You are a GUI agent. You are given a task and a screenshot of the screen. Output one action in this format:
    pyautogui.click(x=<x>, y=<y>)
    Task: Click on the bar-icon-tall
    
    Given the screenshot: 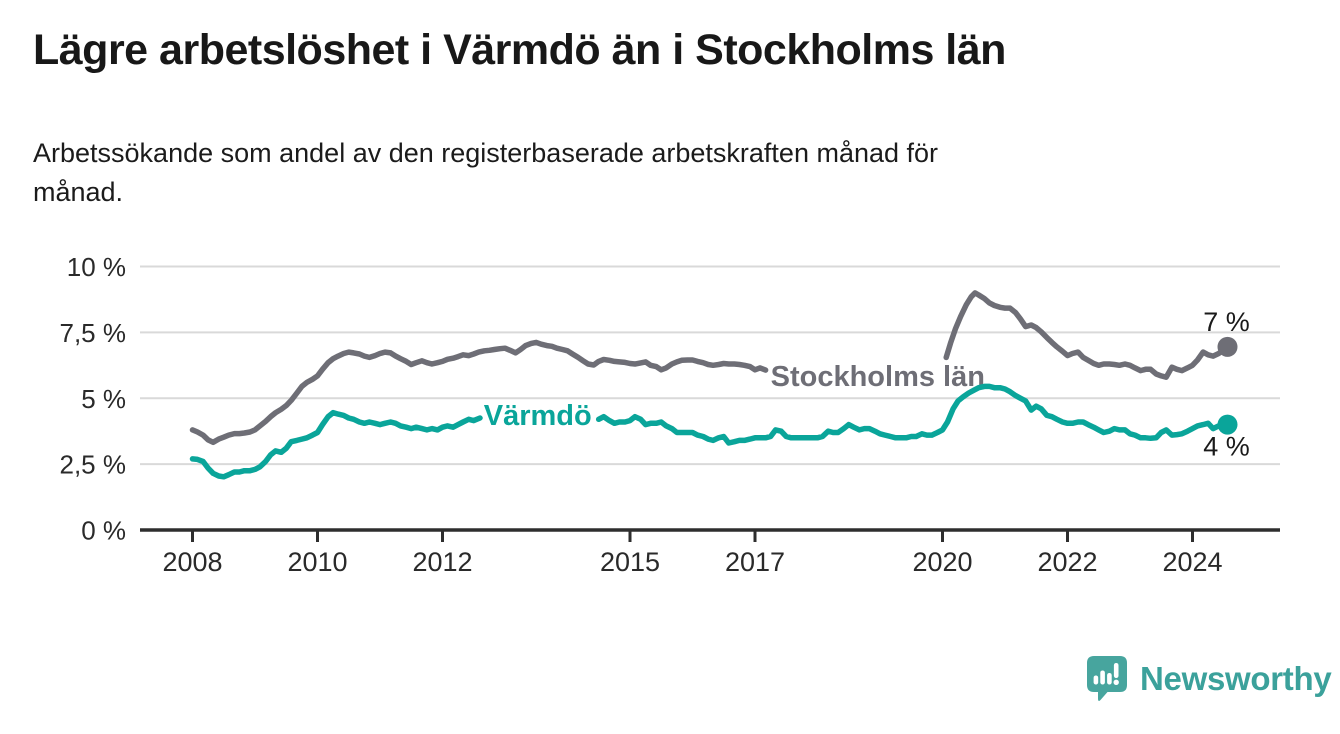 What is the action you would take?
    pyautogui.click(x=1102, y=677)
    